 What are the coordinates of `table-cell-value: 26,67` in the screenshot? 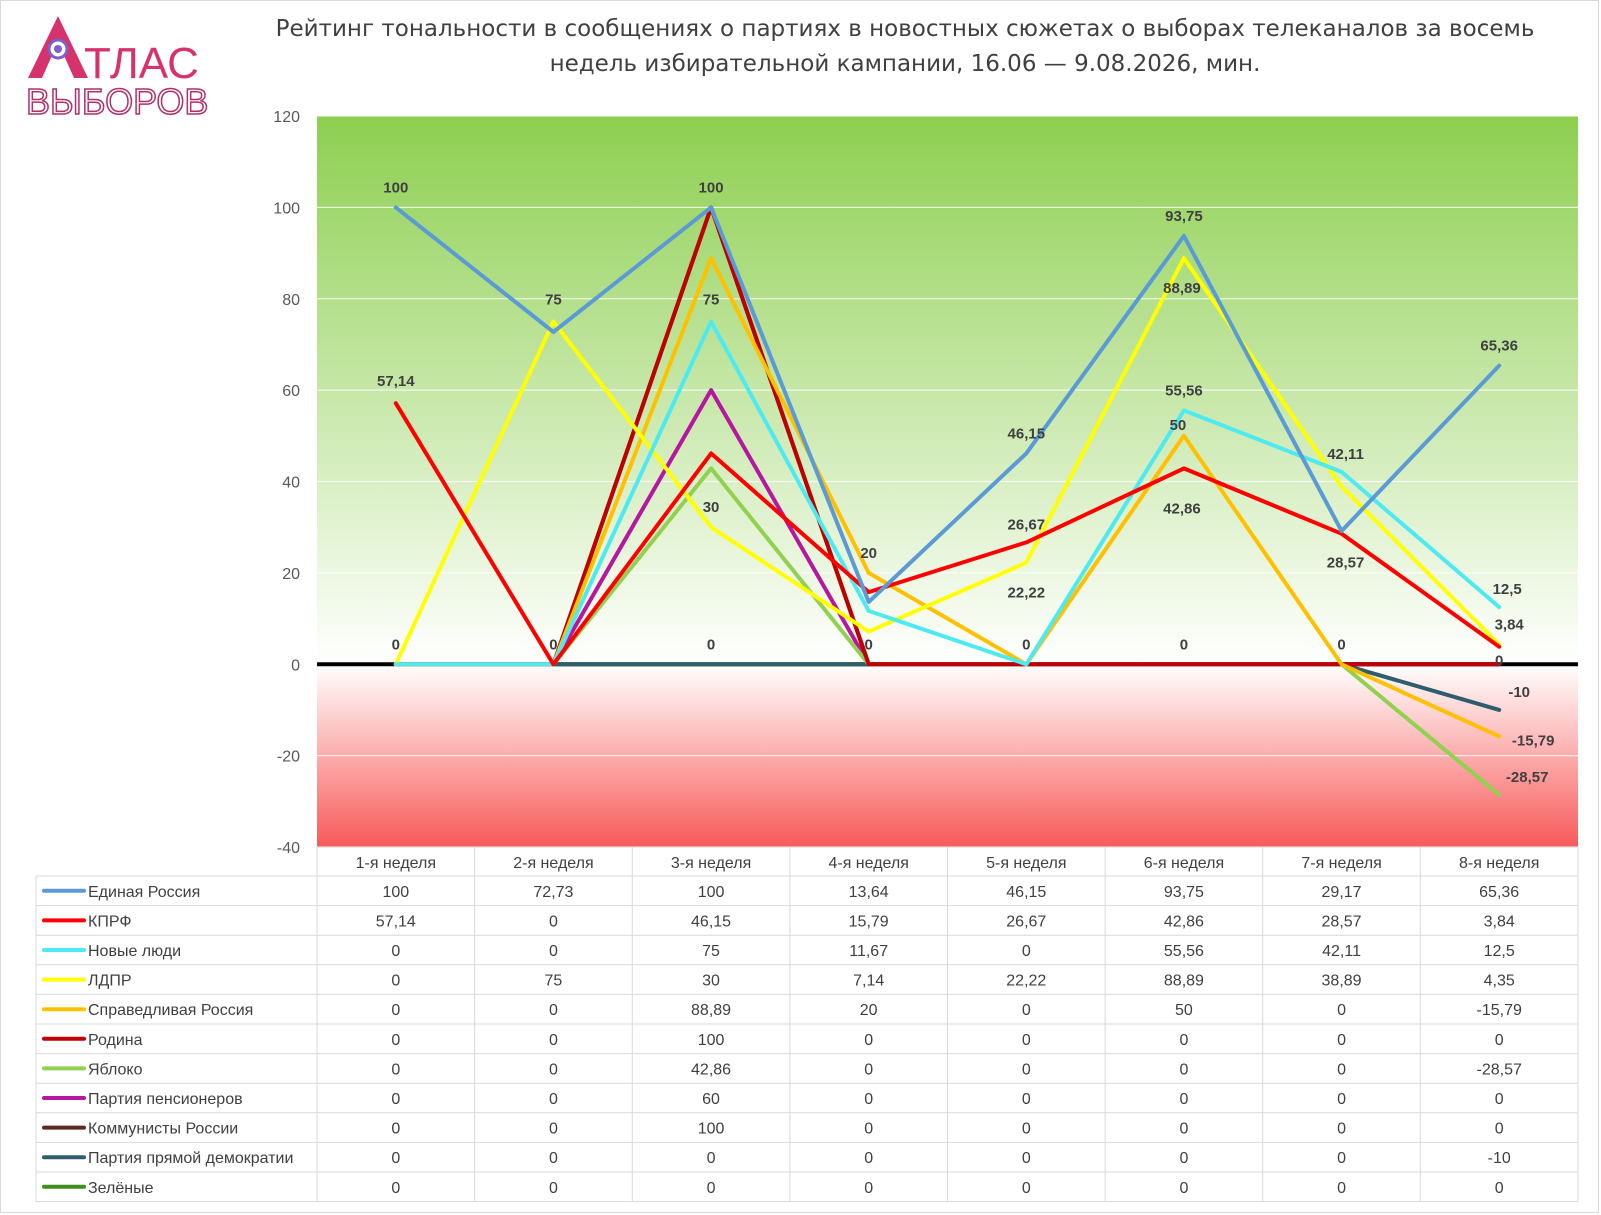 It's located at (1026, 921).